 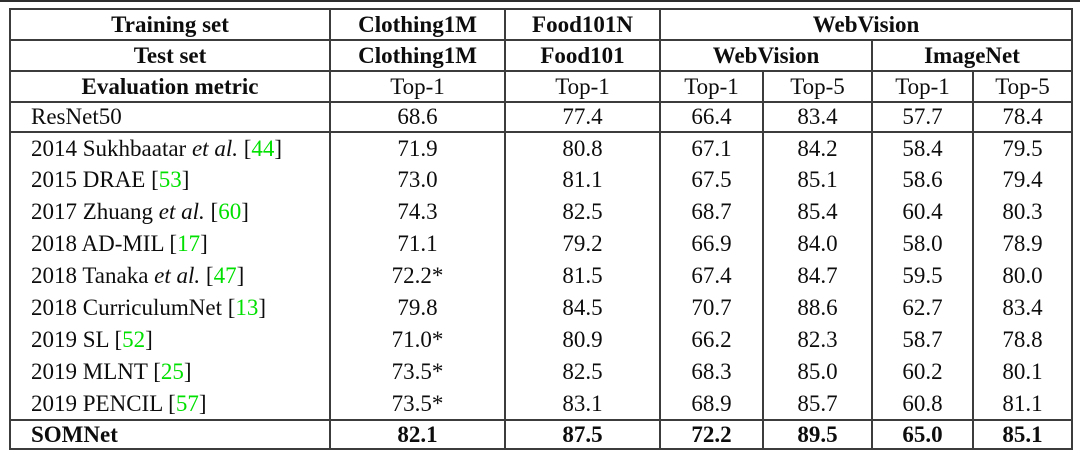 What do you see at coordinates (582, 117) in the screenshot?
I see `metric-value: 77.4` at bounding box center [582, 117].